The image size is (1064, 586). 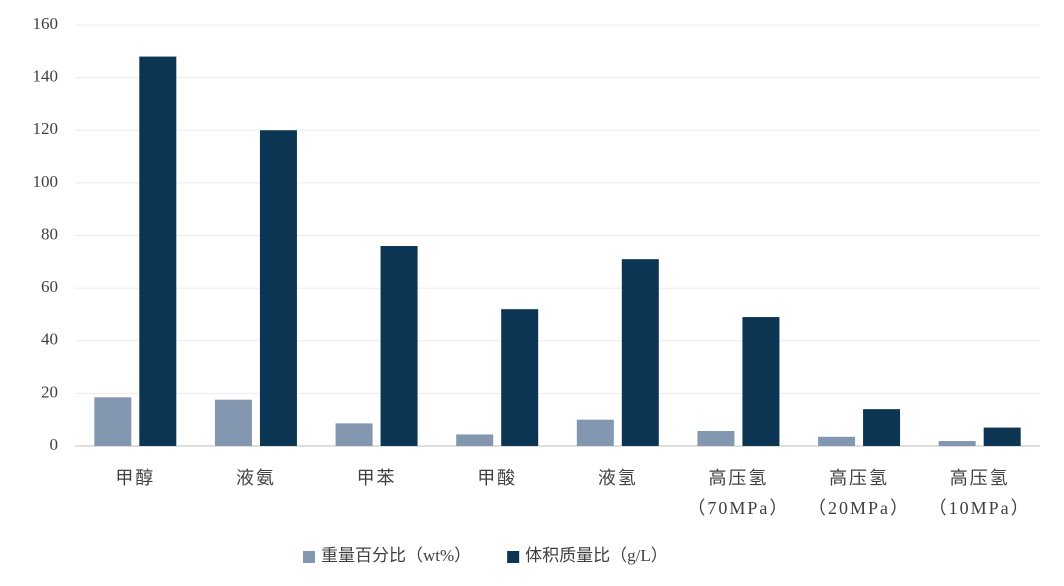 I want to click on x-tick-label: 液氨, so click(x=255, y=478).